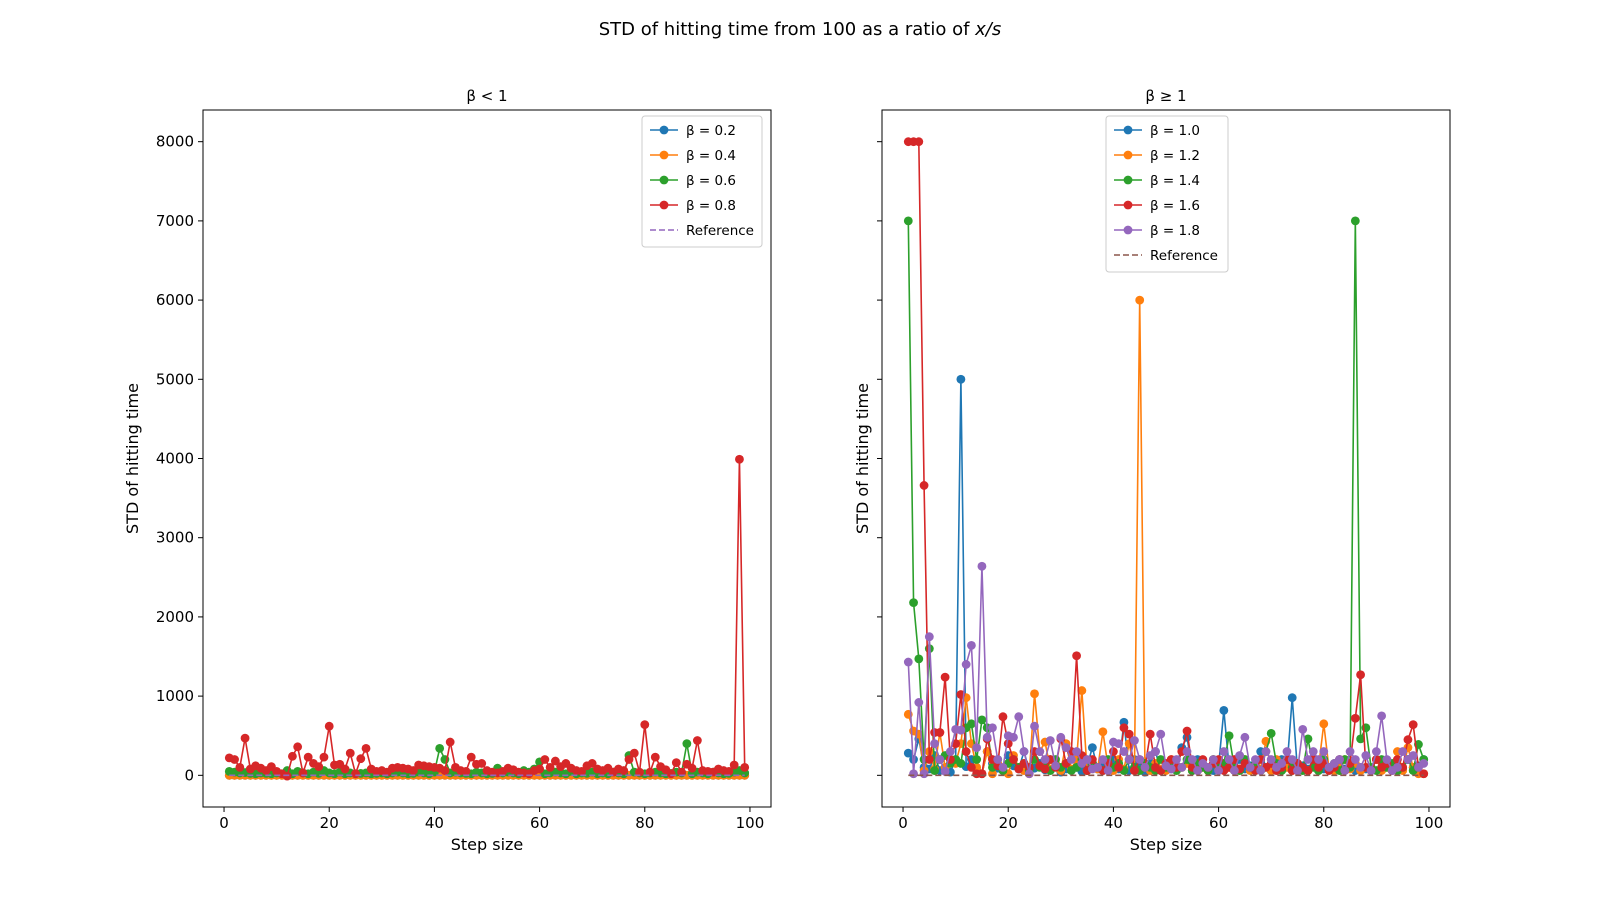  What do you see at coordinates (1113, 823) in the screenshot?
I see `x-tick-label: 40` at bounding box center [1113, 823].